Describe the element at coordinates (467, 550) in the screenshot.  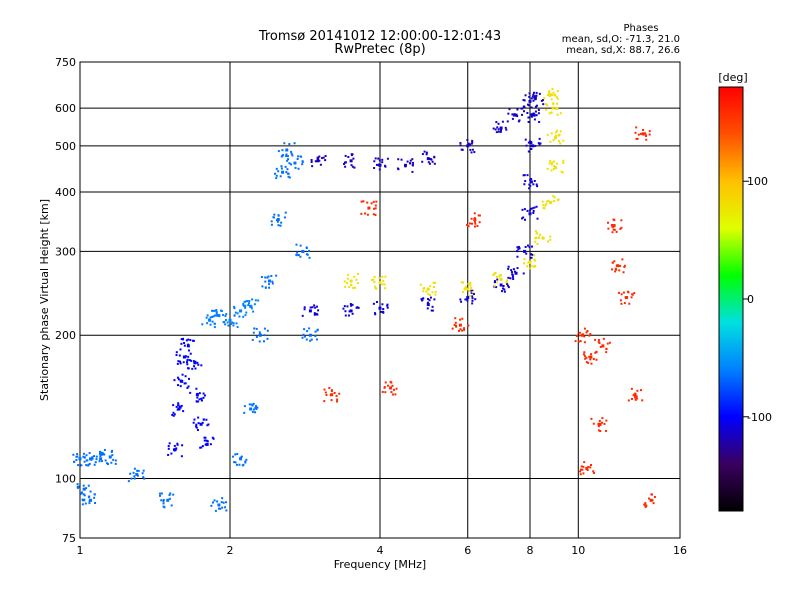
I see `x-tick-label: 6` at that location.